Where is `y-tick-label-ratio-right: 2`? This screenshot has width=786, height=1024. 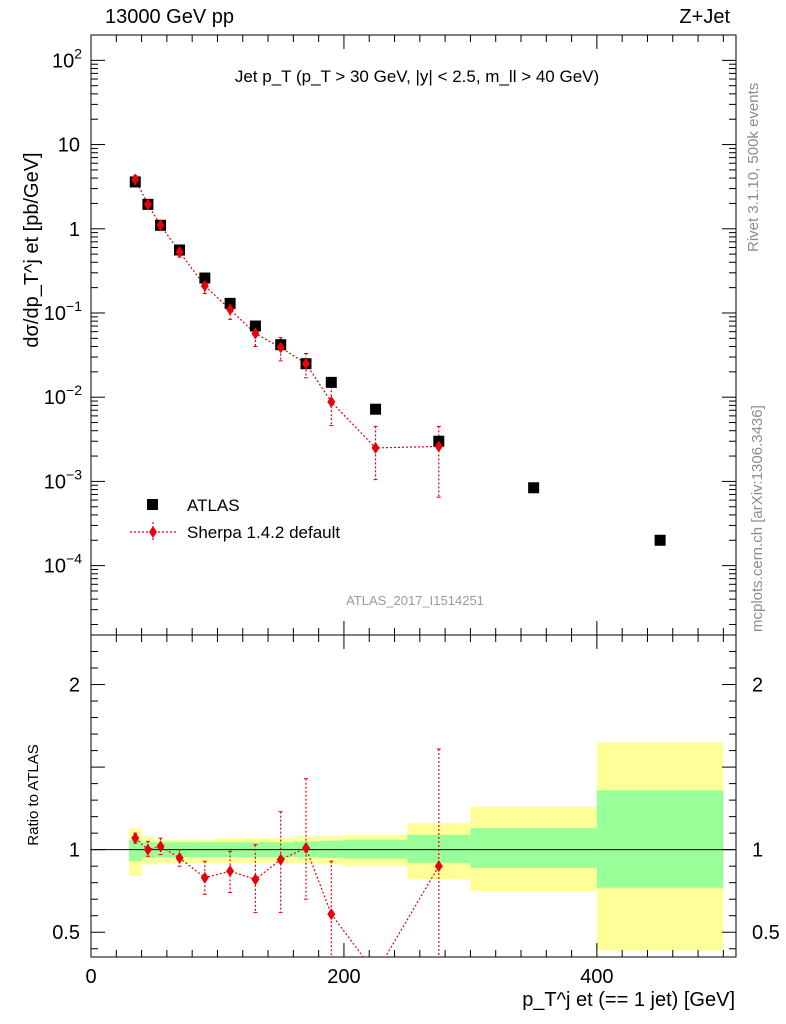 y-tick-label-ratio-right: 2 is located at coordinates (757, 686).